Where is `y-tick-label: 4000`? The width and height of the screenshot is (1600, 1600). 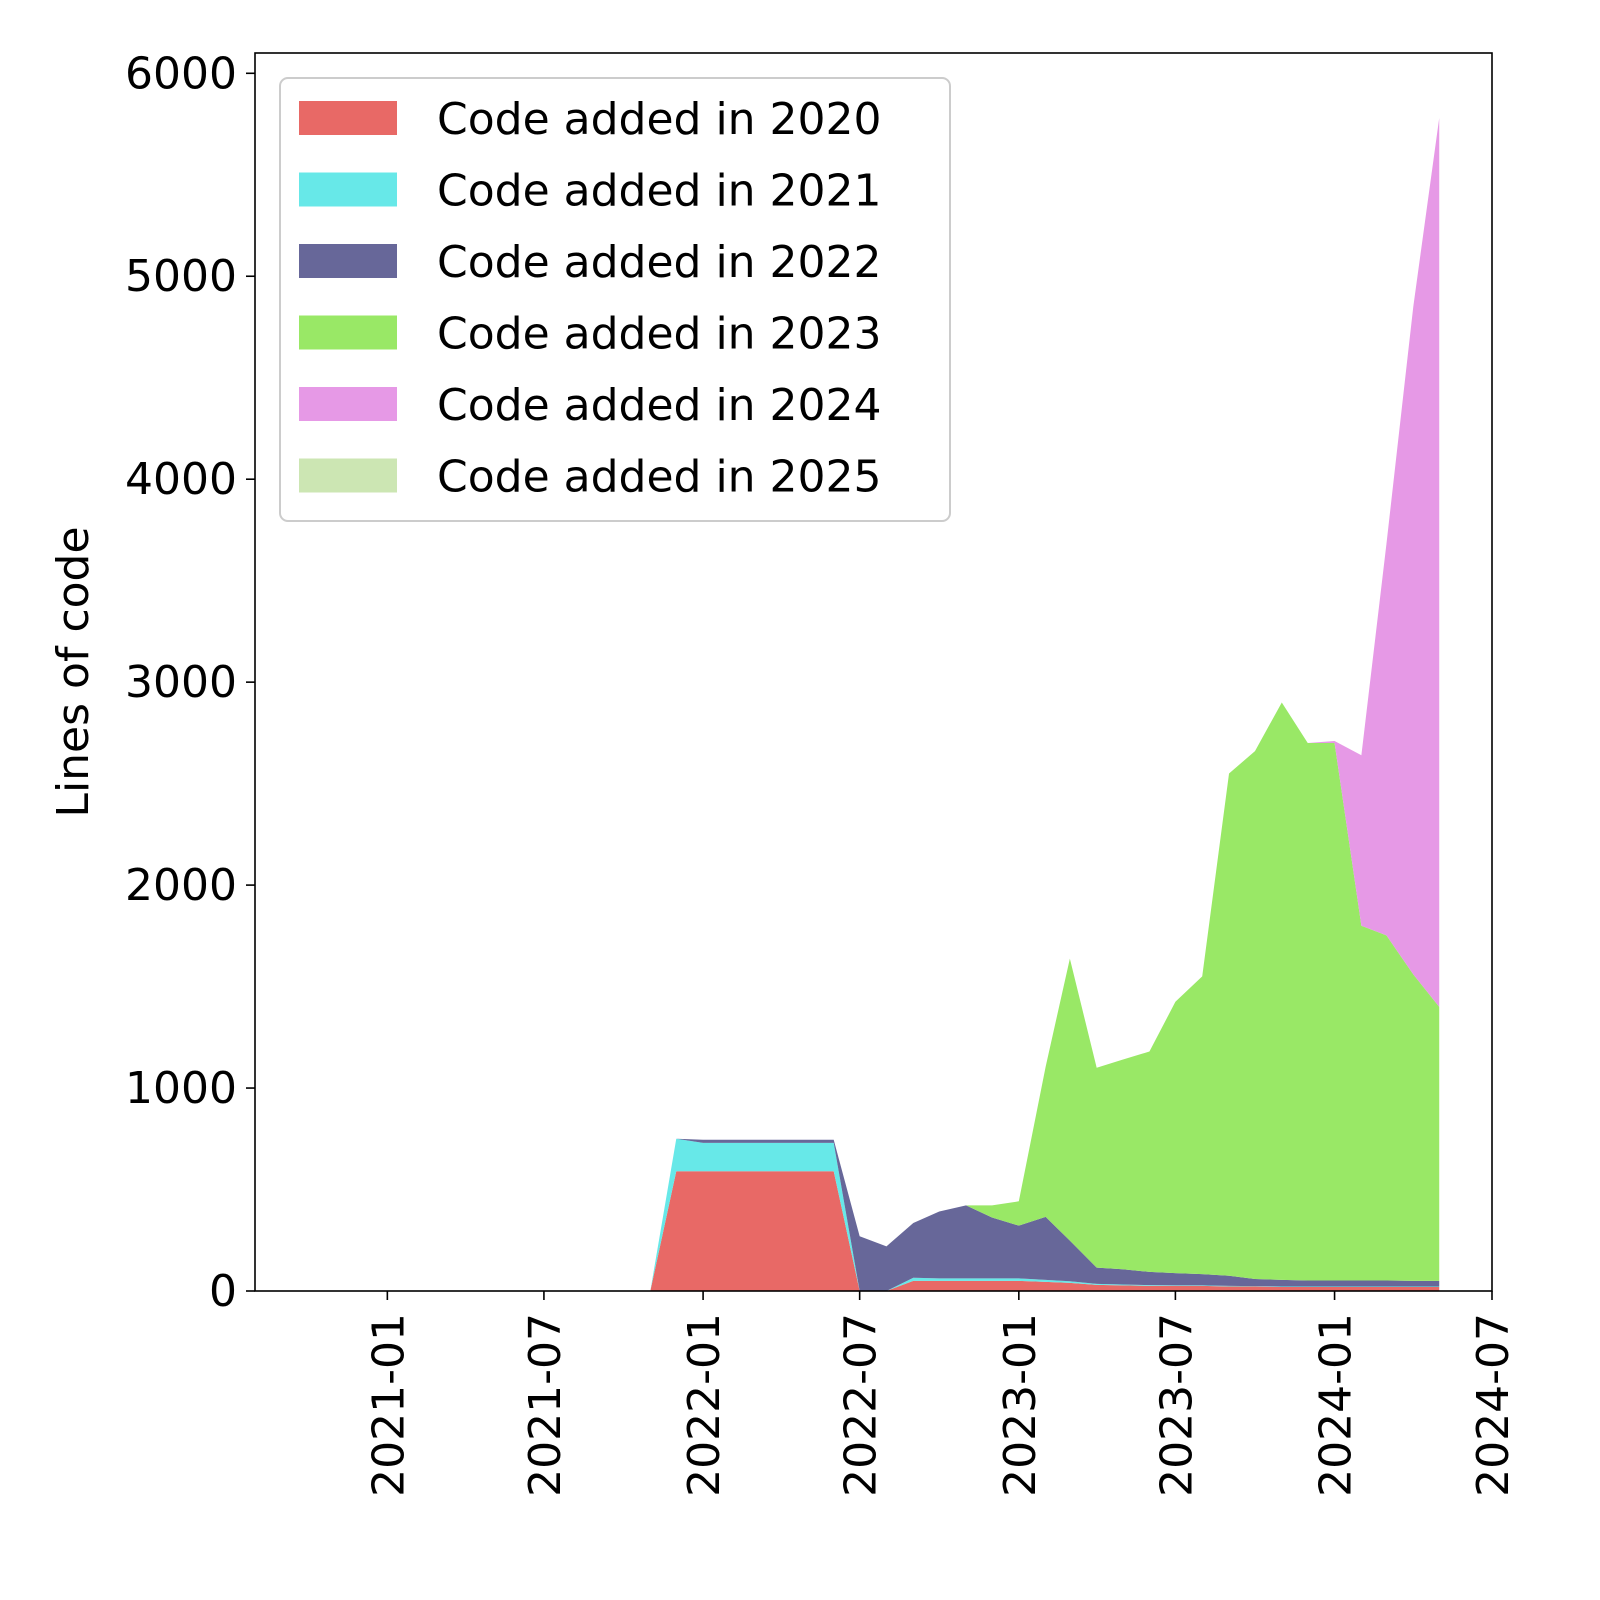
y-tick-label: 4000 is located at coordinates (181, 479).